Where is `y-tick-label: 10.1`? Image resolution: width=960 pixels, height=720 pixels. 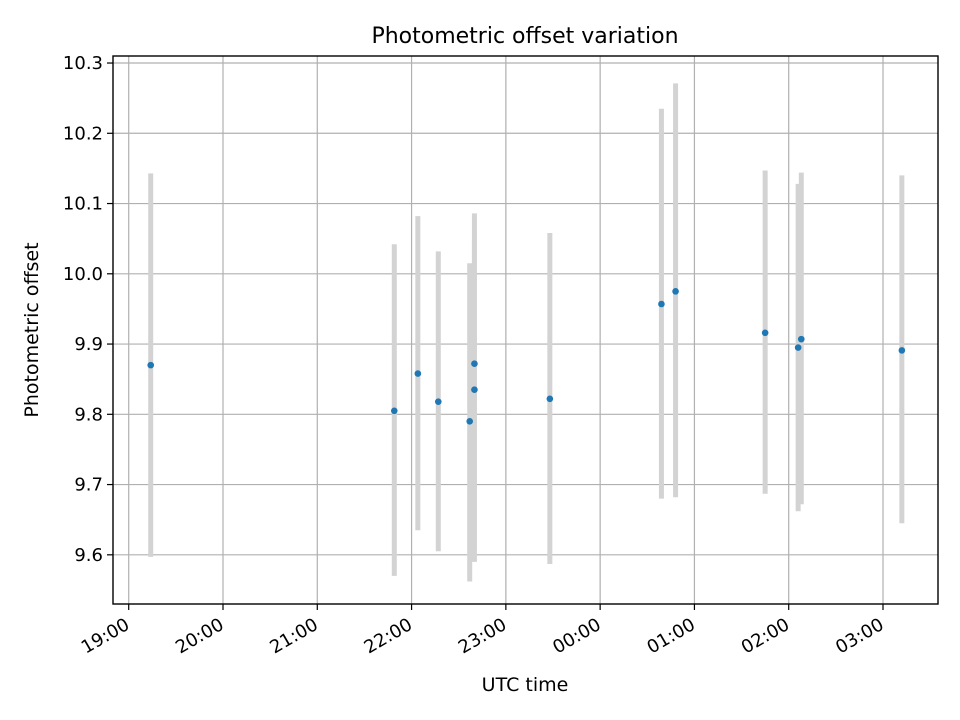
y-tick-label: 10.1 is located at coordinates (83, 204).